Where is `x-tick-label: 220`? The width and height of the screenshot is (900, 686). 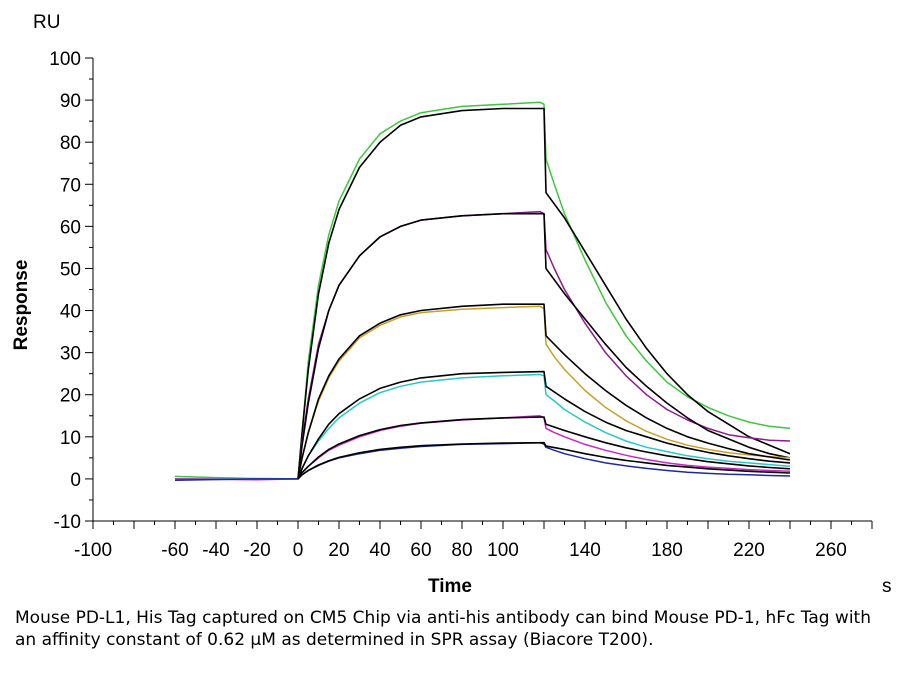
x-tick-label: 220 is located at coordinates (749, 550).